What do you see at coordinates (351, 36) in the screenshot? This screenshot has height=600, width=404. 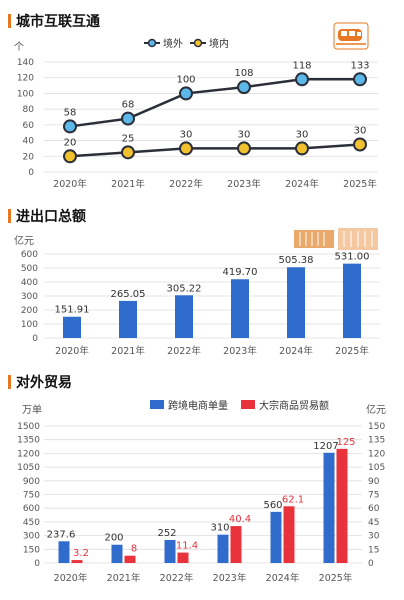 I see `train-icon` at bounding box center [351, 36].